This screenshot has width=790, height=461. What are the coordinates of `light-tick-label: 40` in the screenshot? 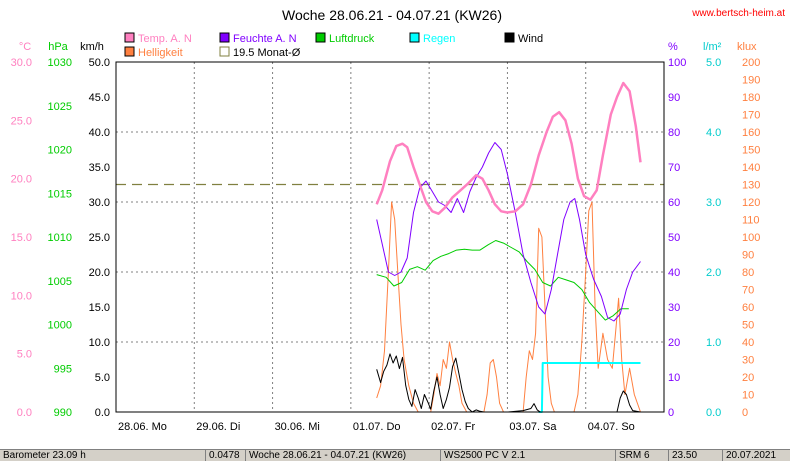 It's located at (748, 343).